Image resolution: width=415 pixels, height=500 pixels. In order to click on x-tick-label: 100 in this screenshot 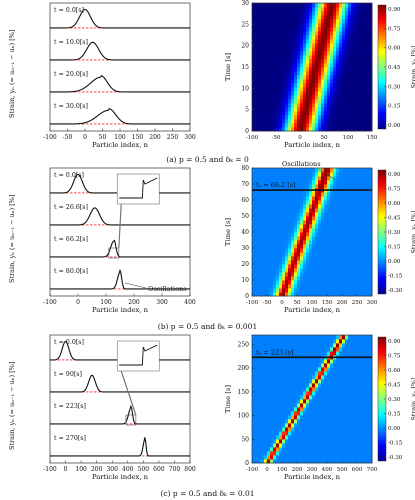, I will do `click(312, 303)`.